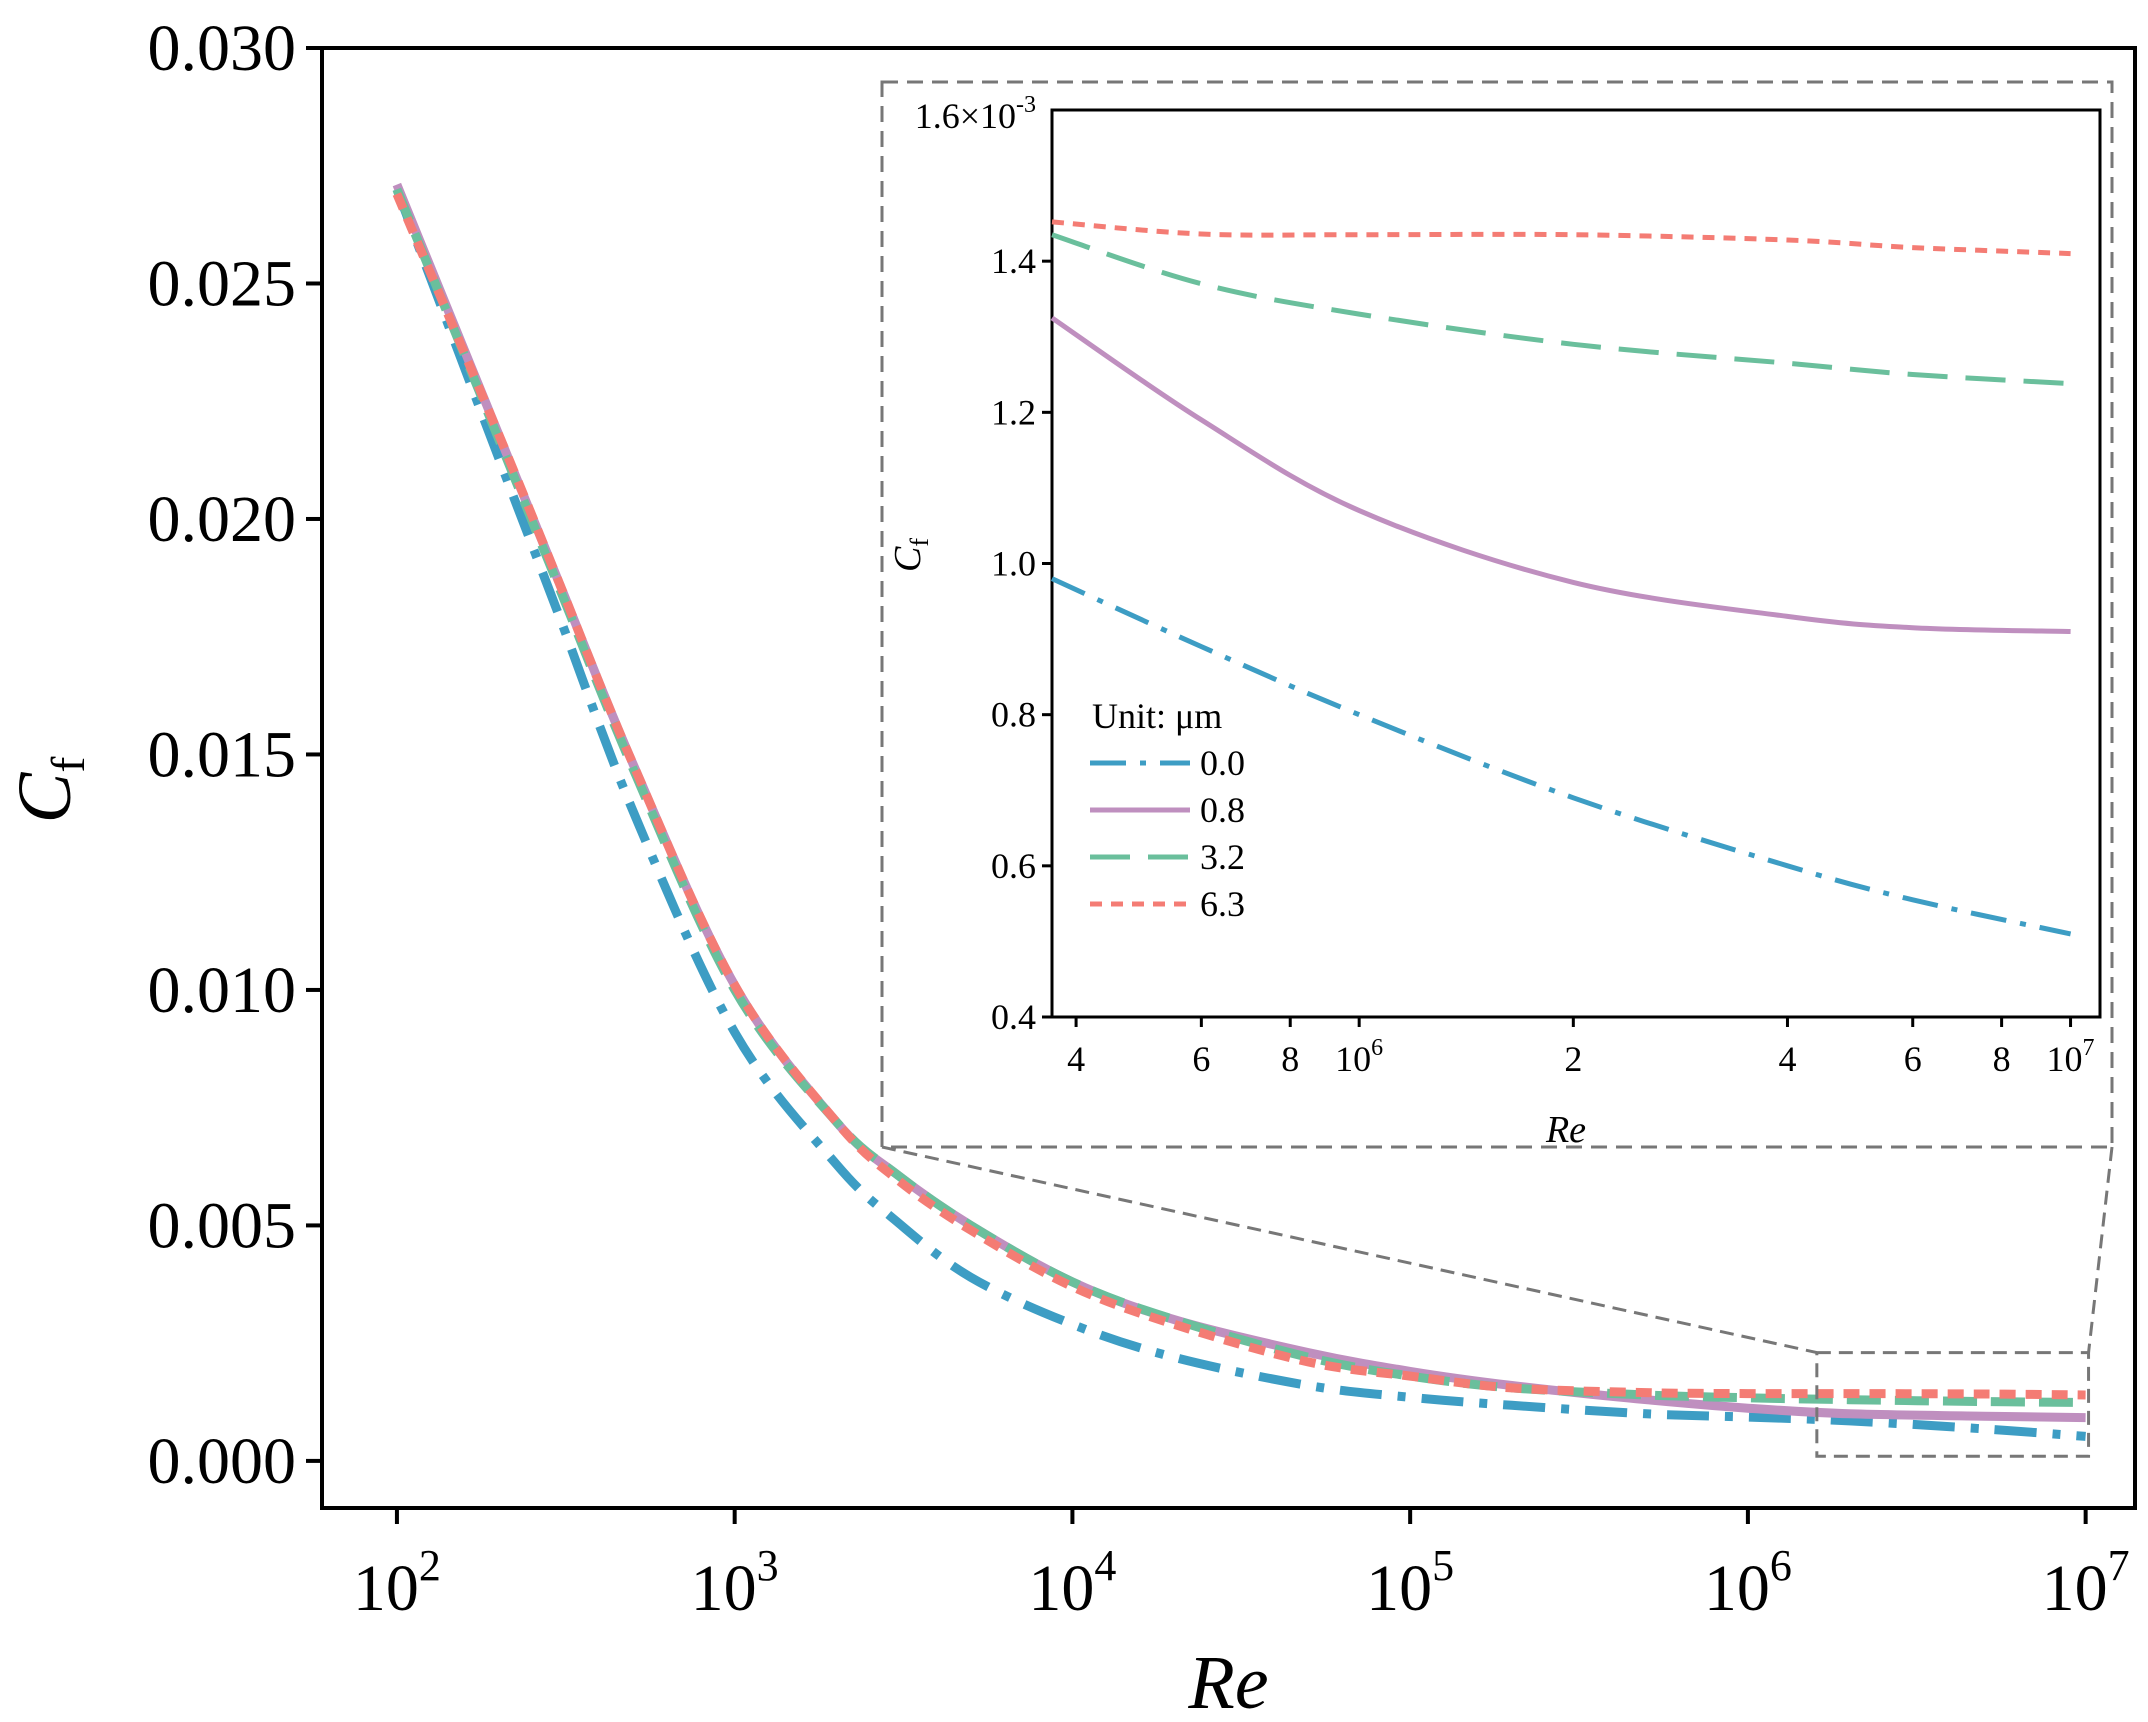 The height and width of the screenshot is (1722, 2148). I want to click on x-tick-label: 10⁵, so click(1410, 1583).